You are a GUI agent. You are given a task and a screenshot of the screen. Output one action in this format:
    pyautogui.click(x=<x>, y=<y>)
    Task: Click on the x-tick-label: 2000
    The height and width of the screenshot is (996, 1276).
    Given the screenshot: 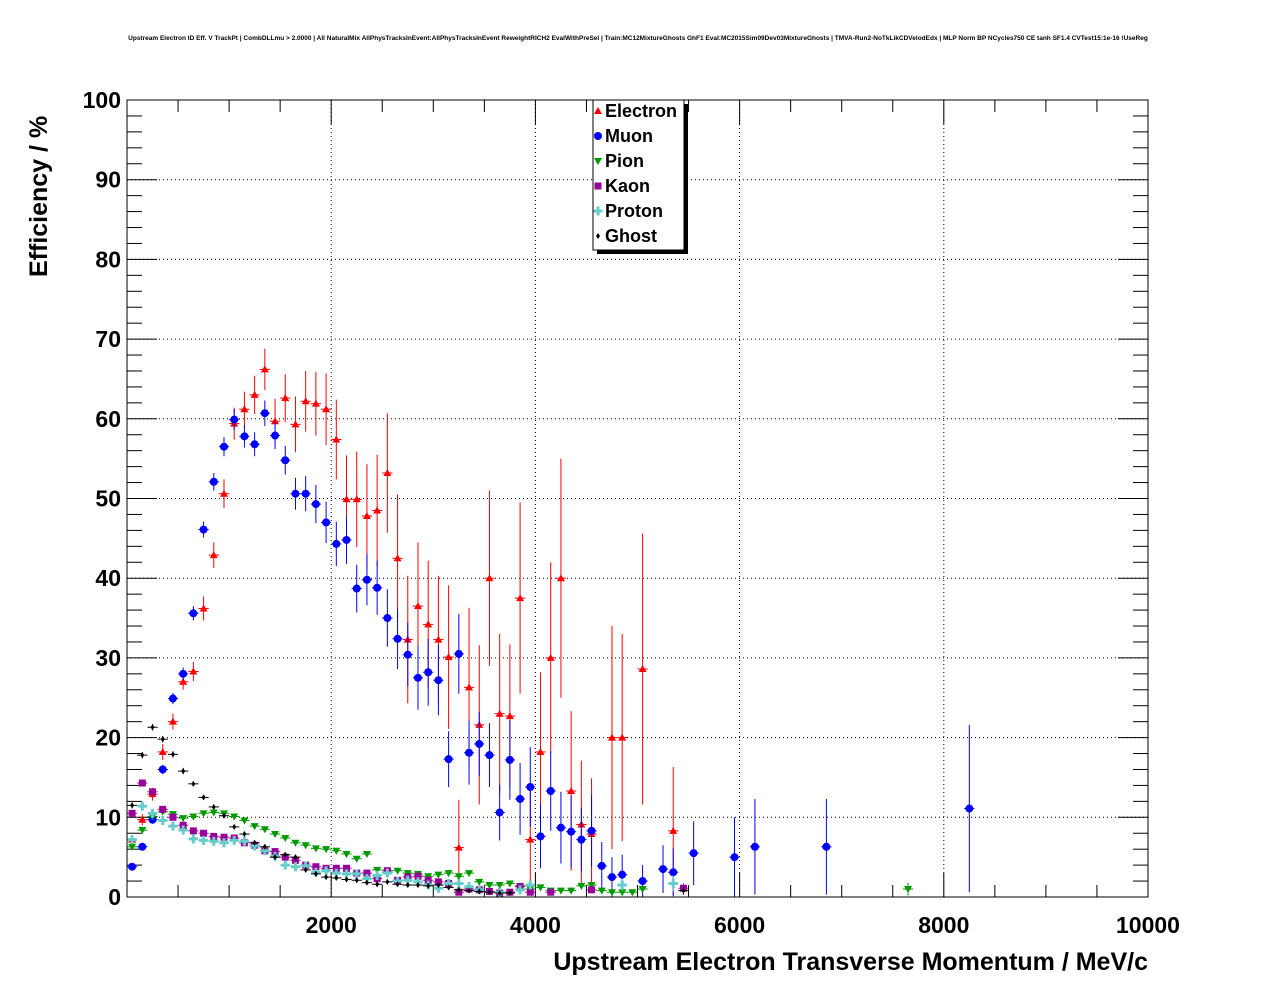 What is the action you would take?
    pyautogui.click(x=331, y=925)
    